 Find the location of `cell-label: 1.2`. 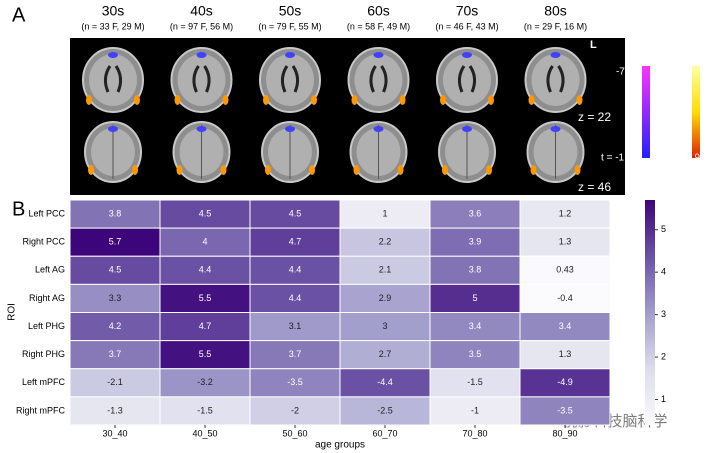

cell-label: 1.2 is located at coordinates (565, 213).